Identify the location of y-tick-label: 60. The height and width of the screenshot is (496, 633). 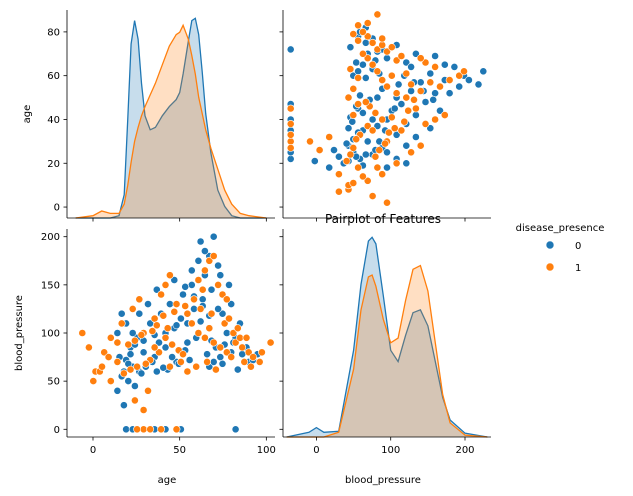
(53, 76).